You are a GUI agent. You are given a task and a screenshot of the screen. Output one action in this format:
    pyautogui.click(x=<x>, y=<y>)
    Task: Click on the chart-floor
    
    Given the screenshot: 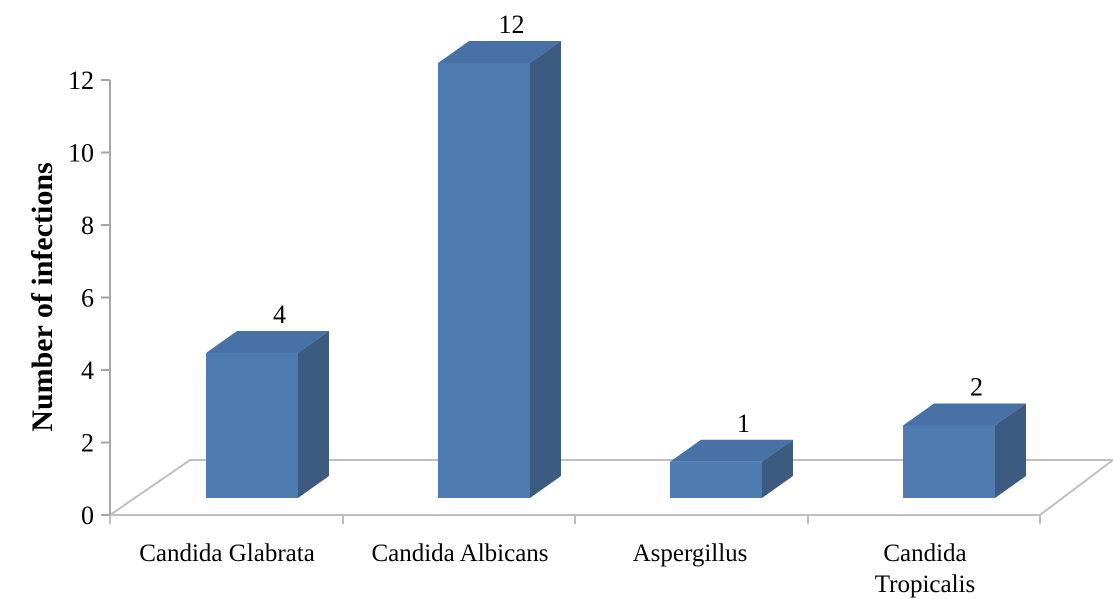 What is the action you would take?
    pyautogui.click(x=611, y=491)
    